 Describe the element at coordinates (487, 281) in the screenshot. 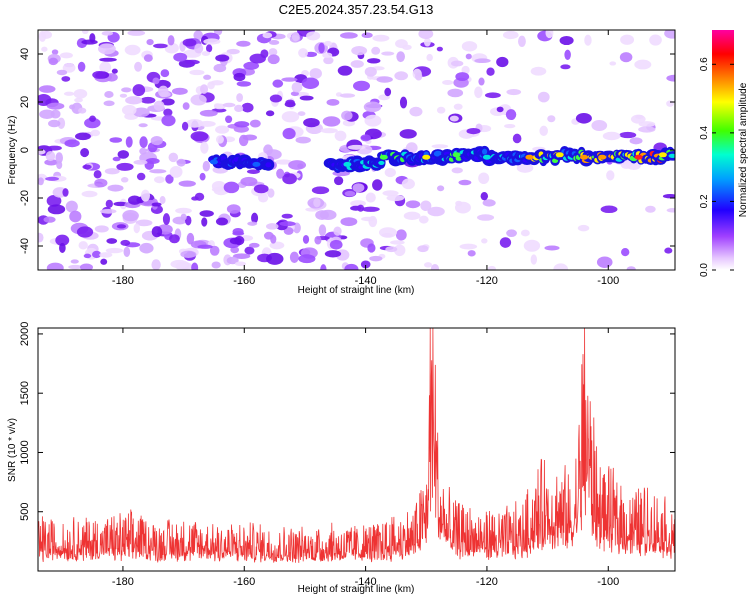

I see `spectrogram-x-tick-label: -120` at that location.